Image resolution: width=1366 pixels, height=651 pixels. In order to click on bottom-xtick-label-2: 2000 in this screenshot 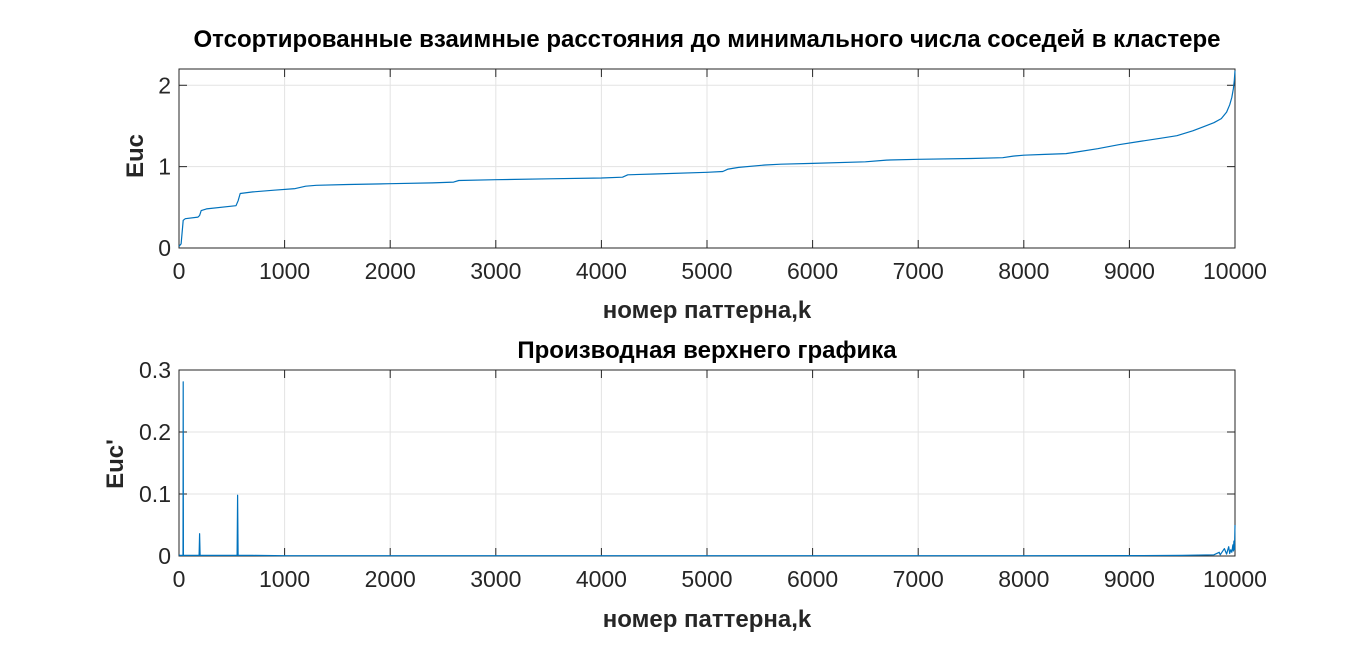, I will do `click(390, 579)`.